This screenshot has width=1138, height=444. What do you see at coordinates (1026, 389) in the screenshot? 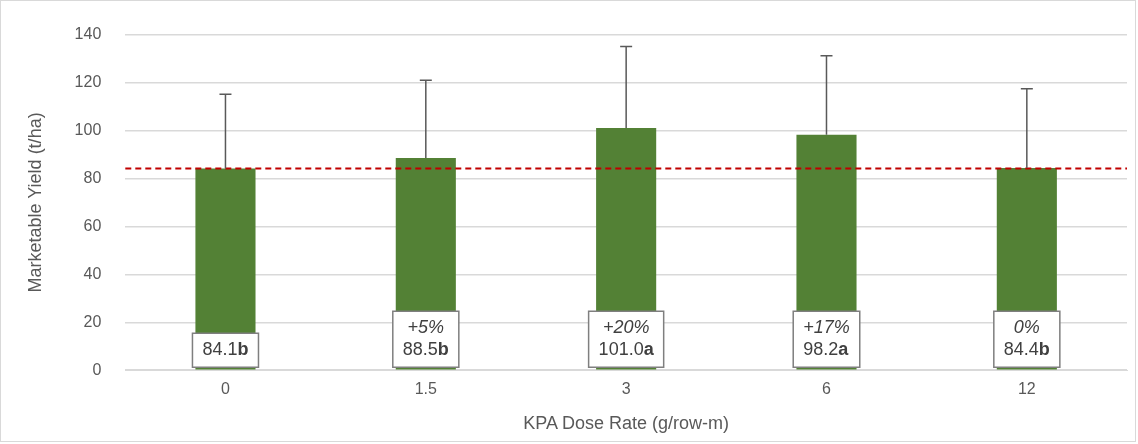
I see `x-tick-label: 12` at bounding box center [1026, 389].